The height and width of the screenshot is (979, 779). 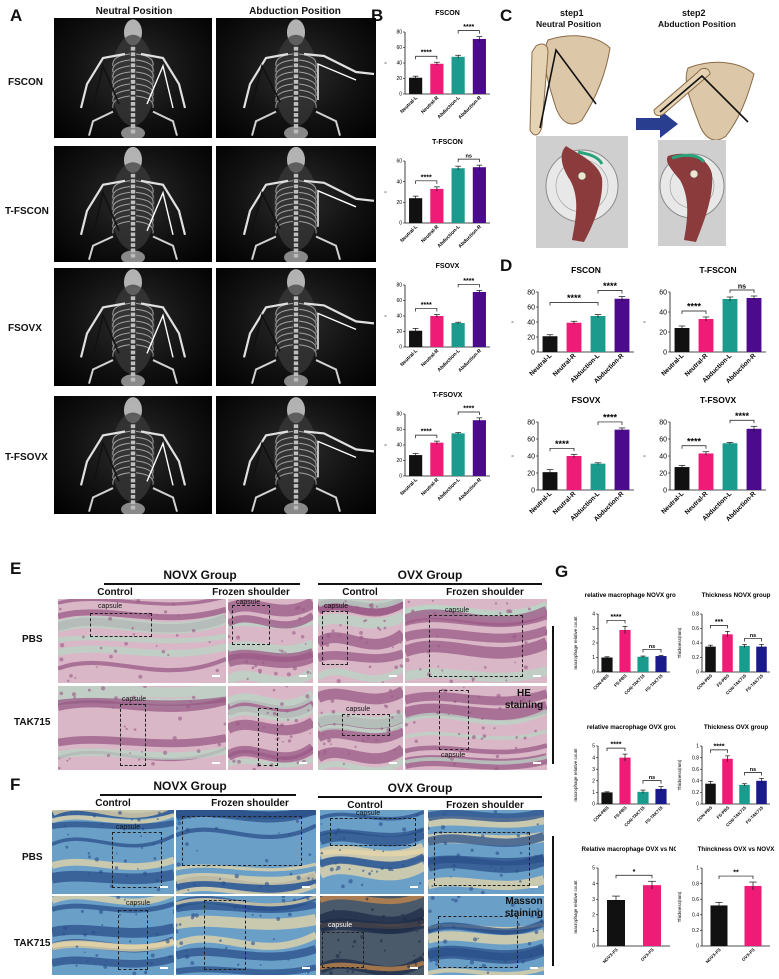 I want to click on chart-title: Thickness NOVX group, so click(x=736, y=595).